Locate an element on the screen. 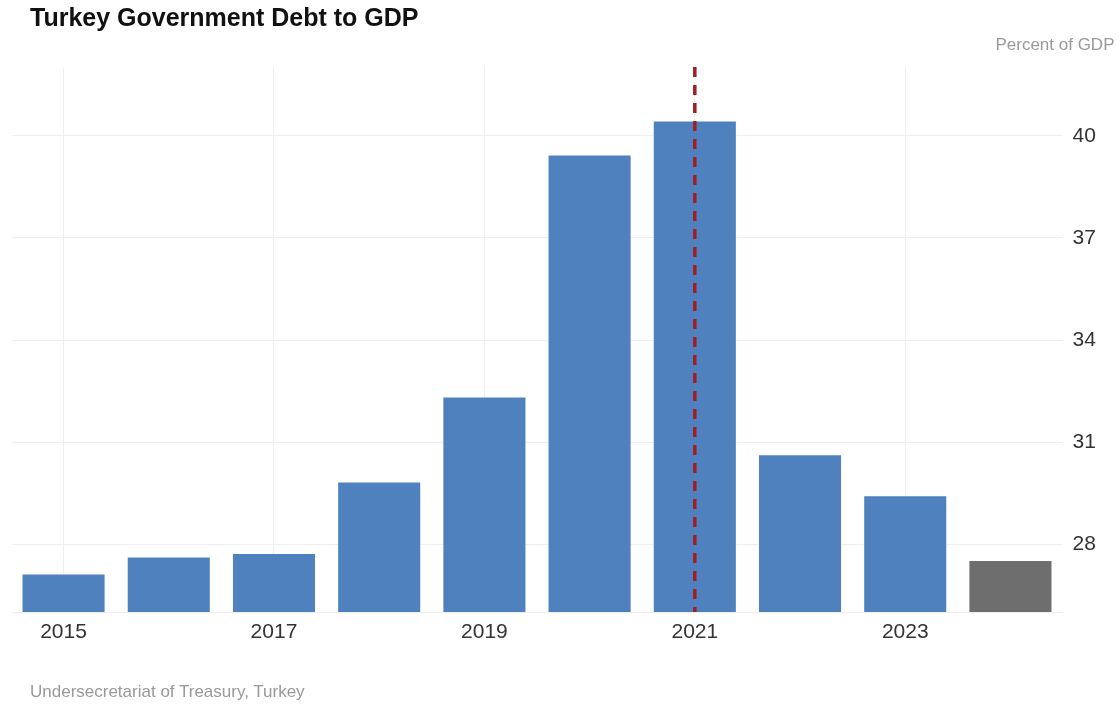 The image size is (1120, 721). x-tick-label: 2019 is located at coordinates (484, 630).